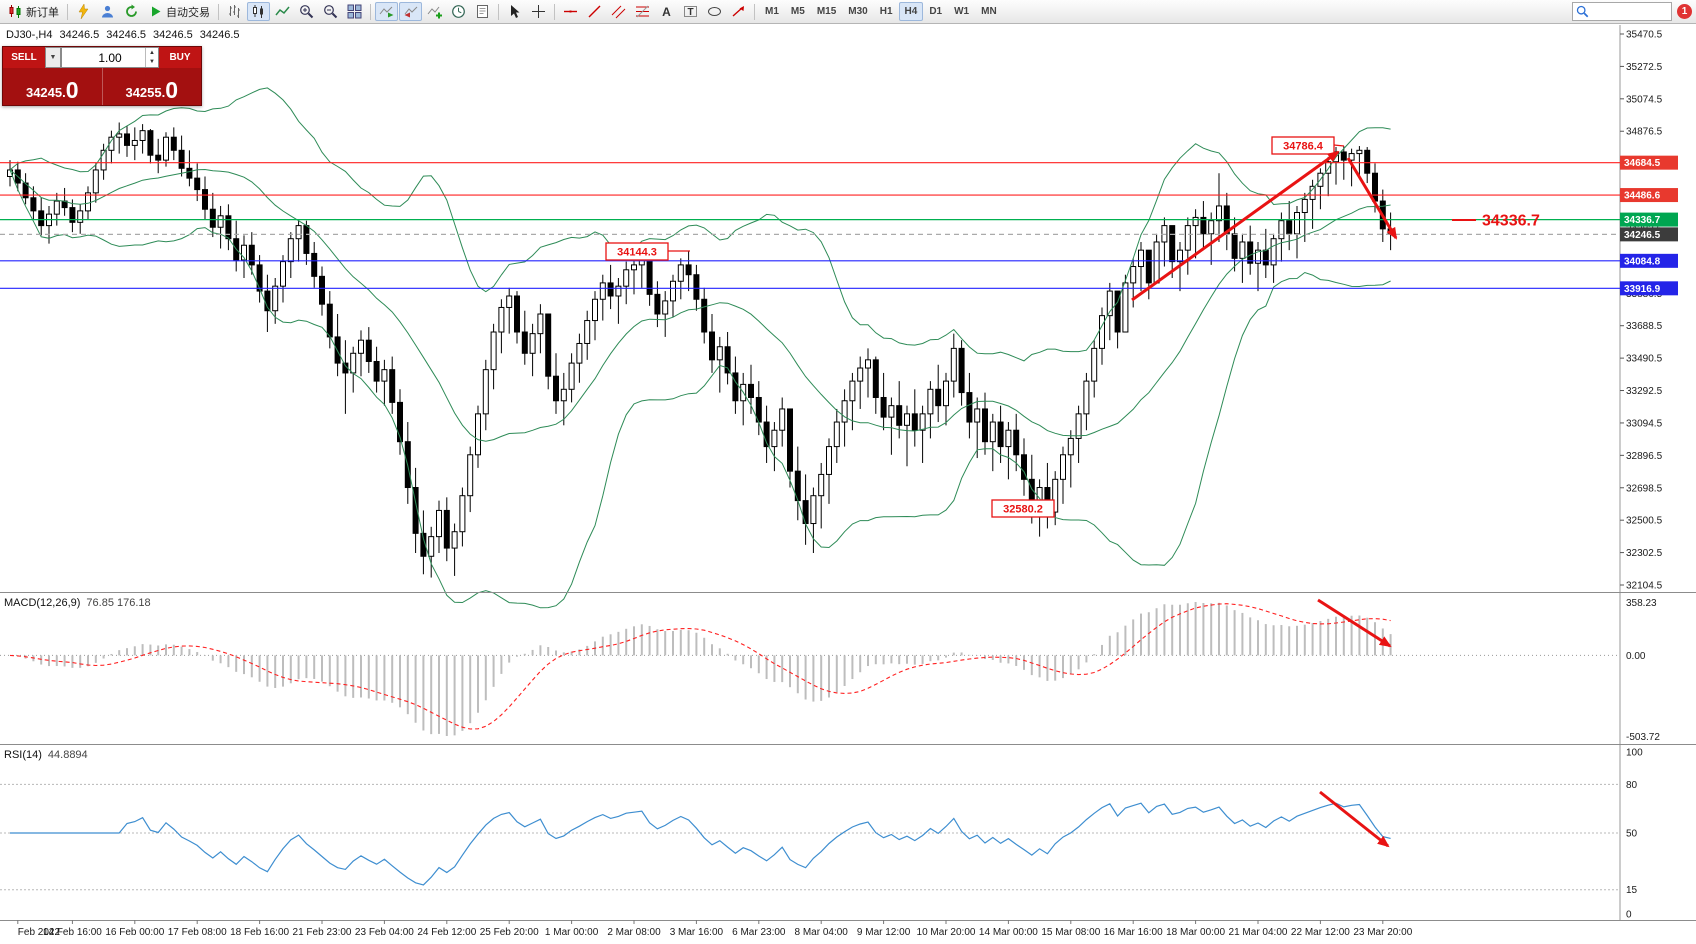 The width and height of the screenshot is (1696, 944). I want to click on time-axis-label: 23 Feb 04:00, so click(384, 932).